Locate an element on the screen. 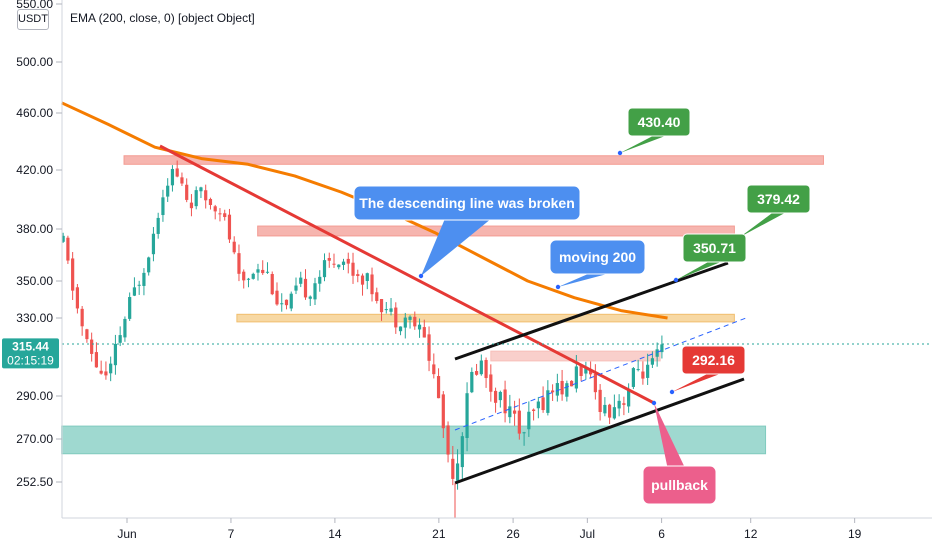 This screenshot has width=932, height=555. x-tick-label: 14 is located at coordinates (335, 534).